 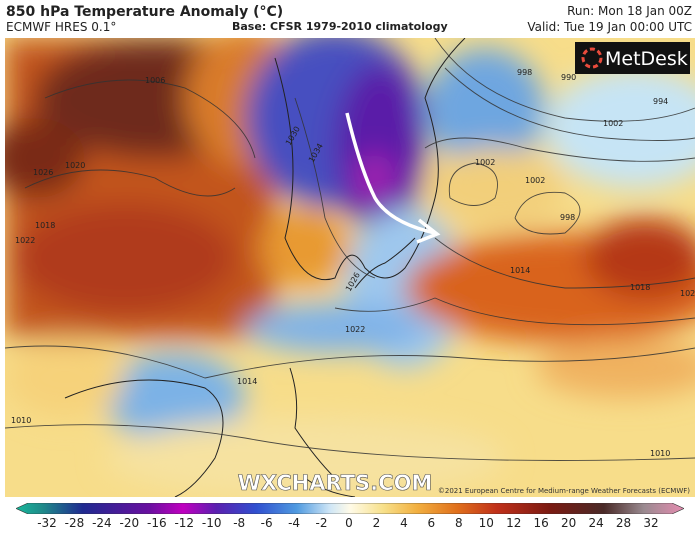 I want to click on colorbar-tick-label: 28, so click(x=623, y=523).